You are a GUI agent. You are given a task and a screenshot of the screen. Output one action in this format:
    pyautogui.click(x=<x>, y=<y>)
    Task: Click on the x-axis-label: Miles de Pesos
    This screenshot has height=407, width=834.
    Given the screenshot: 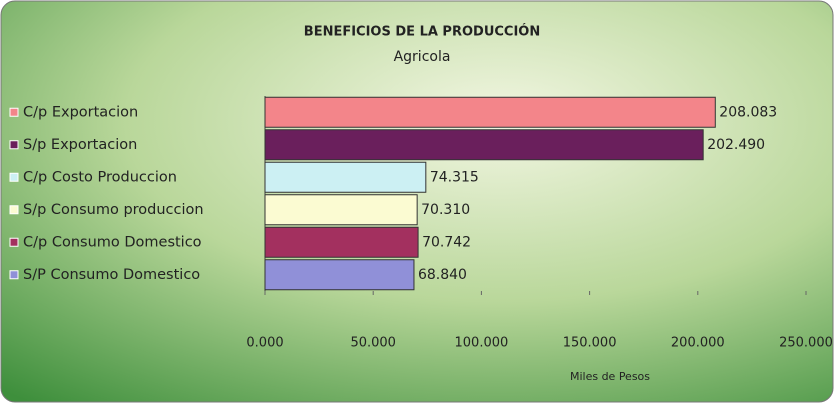 What is the action you would take?
    pyautogui.click(x=610, y=376)
    